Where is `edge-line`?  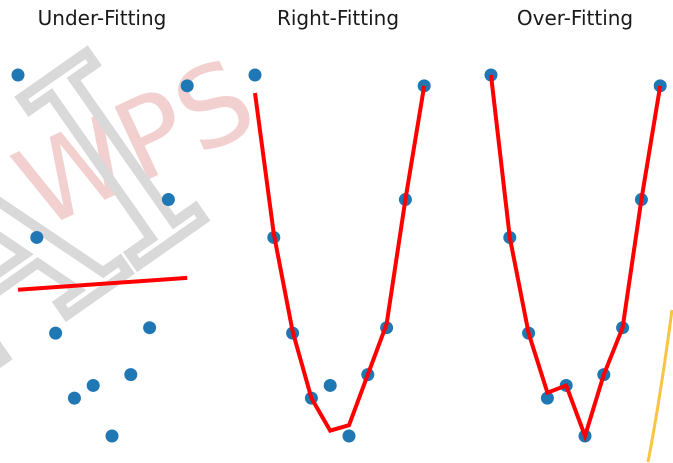
edge-line is located at coordinates (659, 386).